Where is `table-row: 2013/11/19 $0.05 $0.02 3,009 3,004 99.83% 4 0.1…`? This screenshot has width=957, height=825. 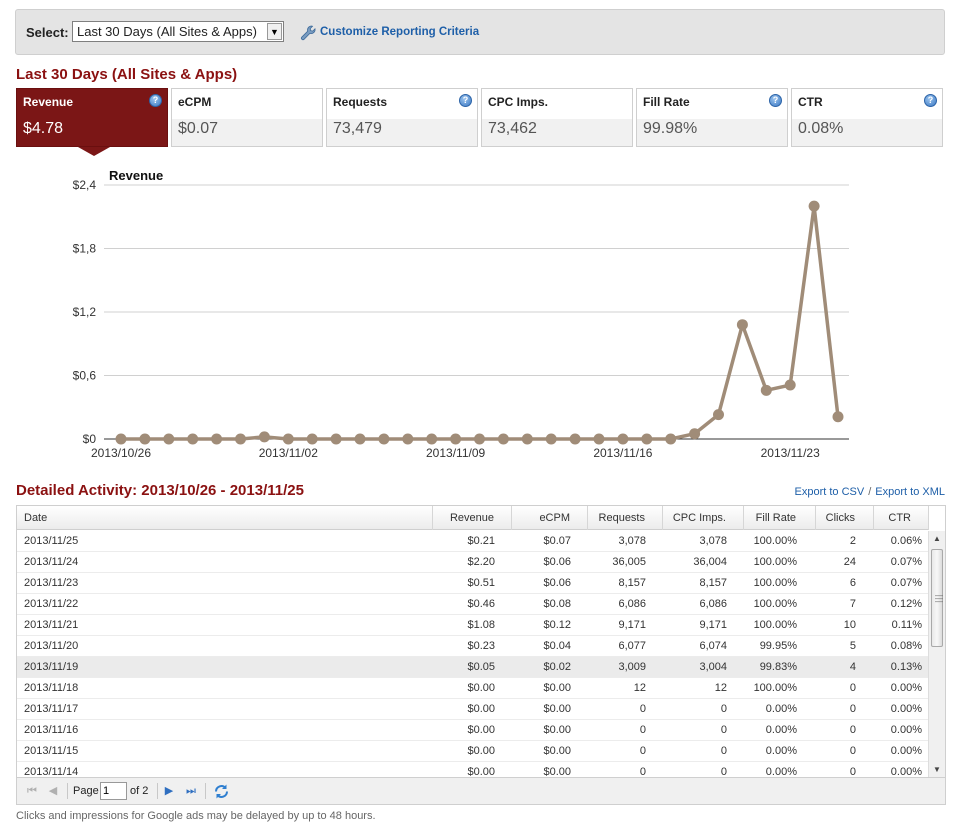
table-row: 2013/11/19 $0.05 $0.02 3,009 3,004 99.83% 4 0.1… is located at coordinates (473, 667).